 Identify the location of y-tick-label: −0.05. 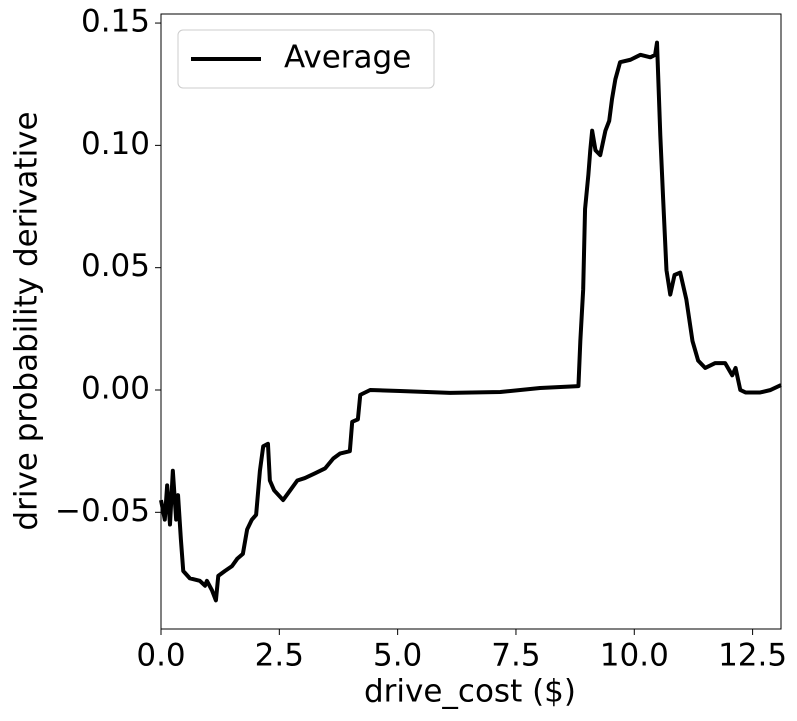
(102, 511).